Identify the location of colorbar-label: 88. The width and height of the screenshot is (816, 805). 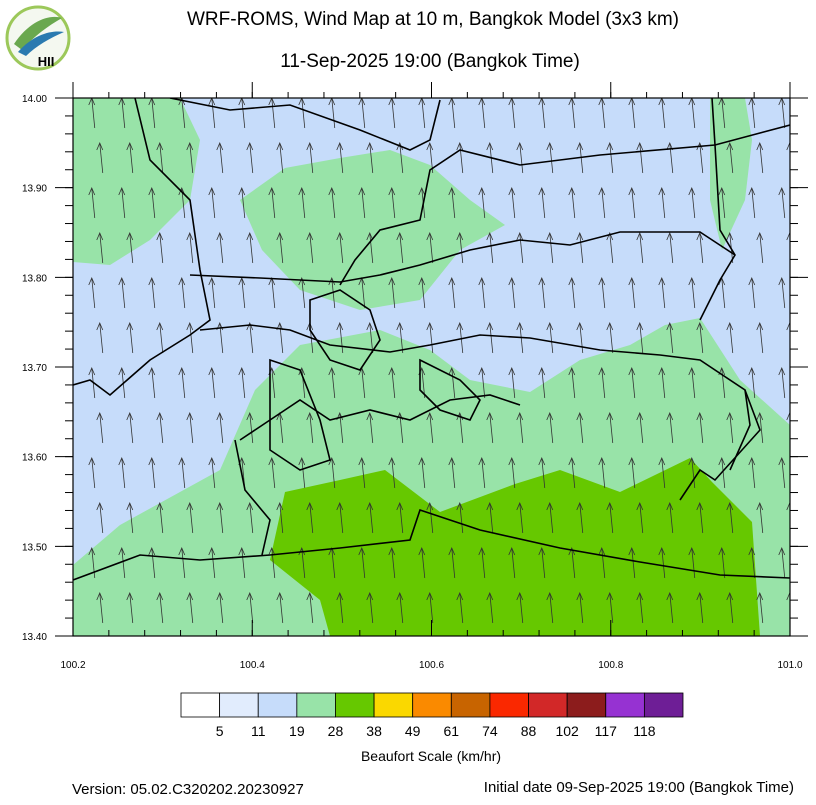
(529, 731).